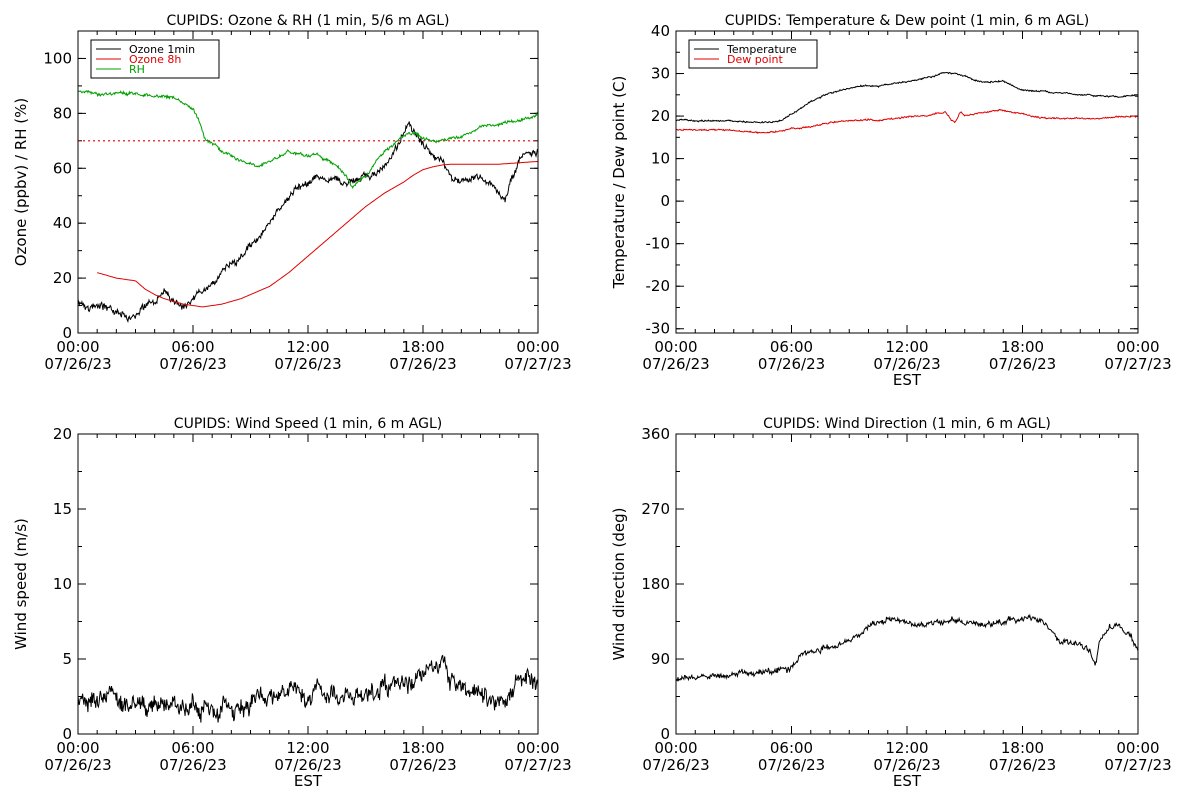  What do you see at coordinates (62, 113) in the screenshot?
I see `y-tick-label: 80` at bounding box center [62, 113].